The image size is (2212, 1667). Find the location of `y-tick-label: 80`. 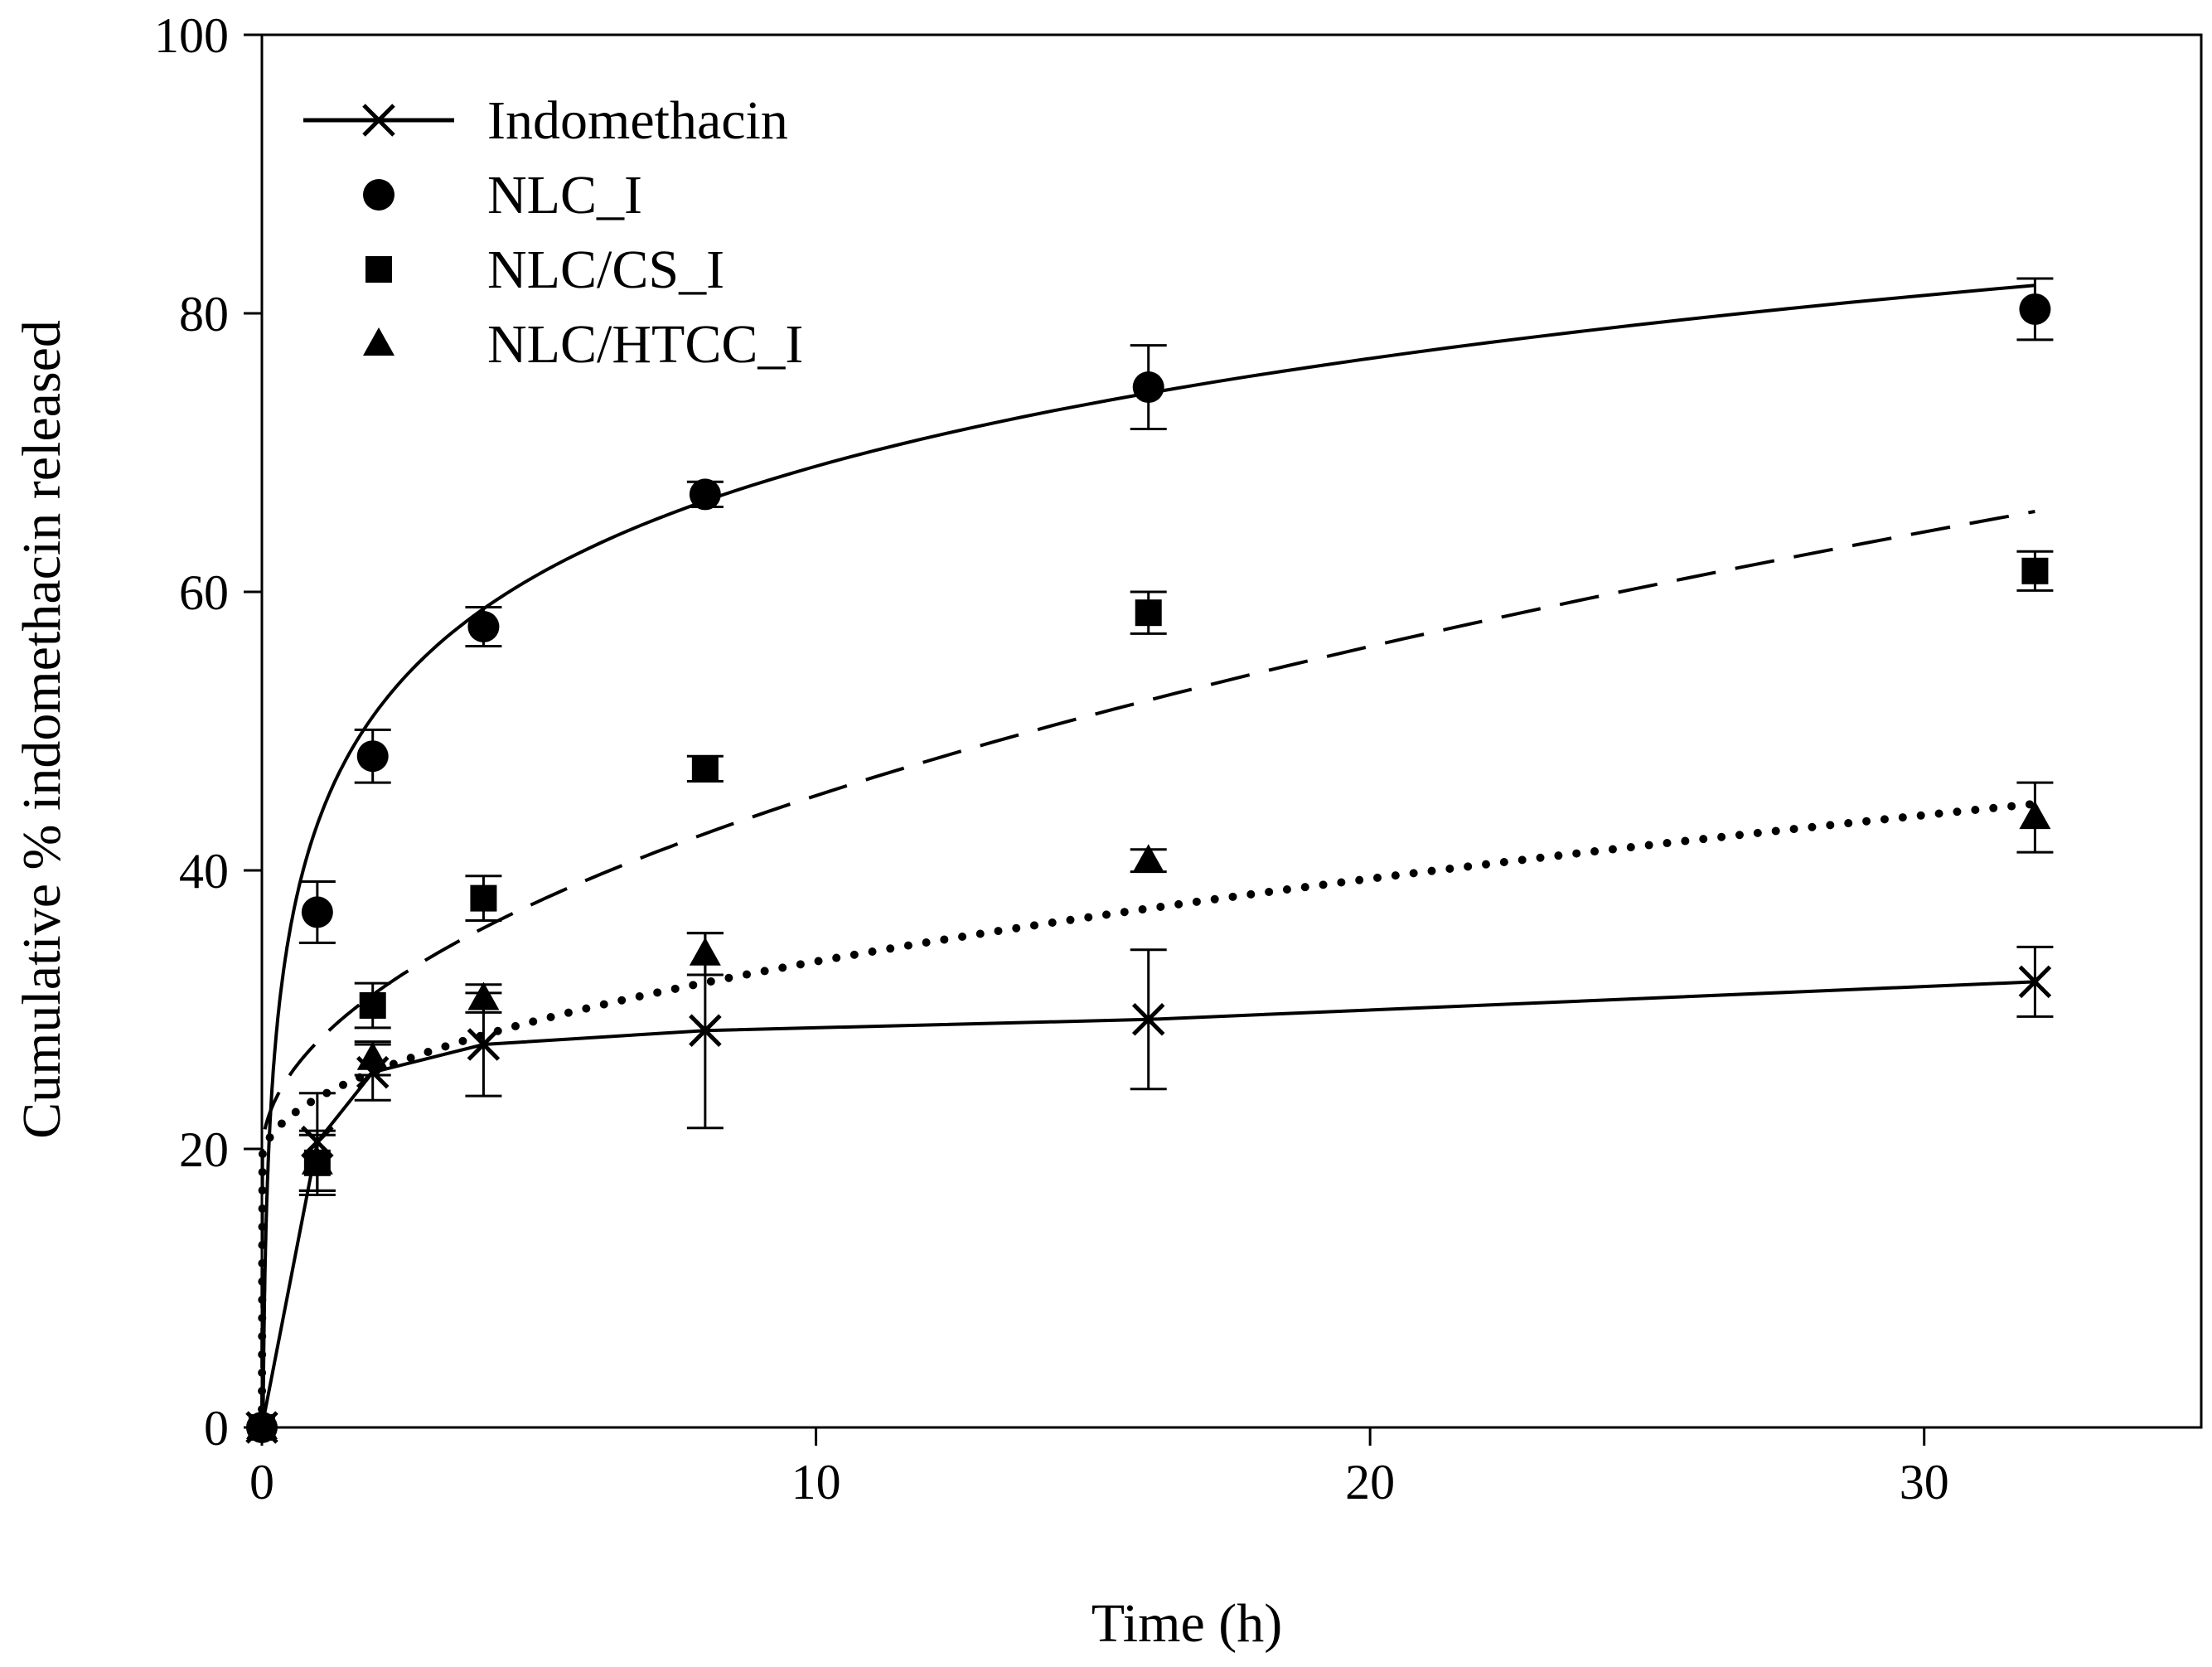

y-tick-label: 80 is located at coordinates (204, 314).